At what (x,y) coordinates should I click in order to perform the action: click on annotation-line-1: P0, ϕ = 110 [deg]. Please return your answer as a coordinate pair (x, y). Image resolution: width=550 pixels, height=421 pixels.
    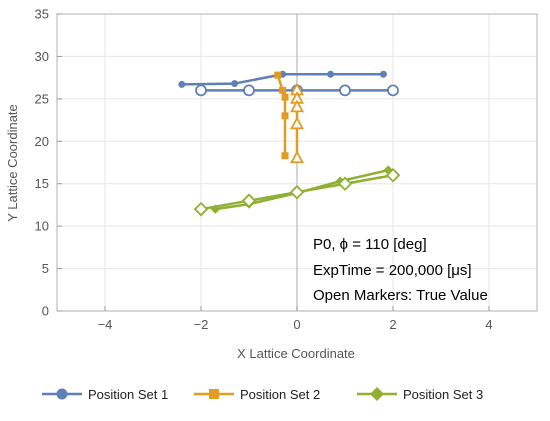
    Looking at the image, I should click on (370, 244).